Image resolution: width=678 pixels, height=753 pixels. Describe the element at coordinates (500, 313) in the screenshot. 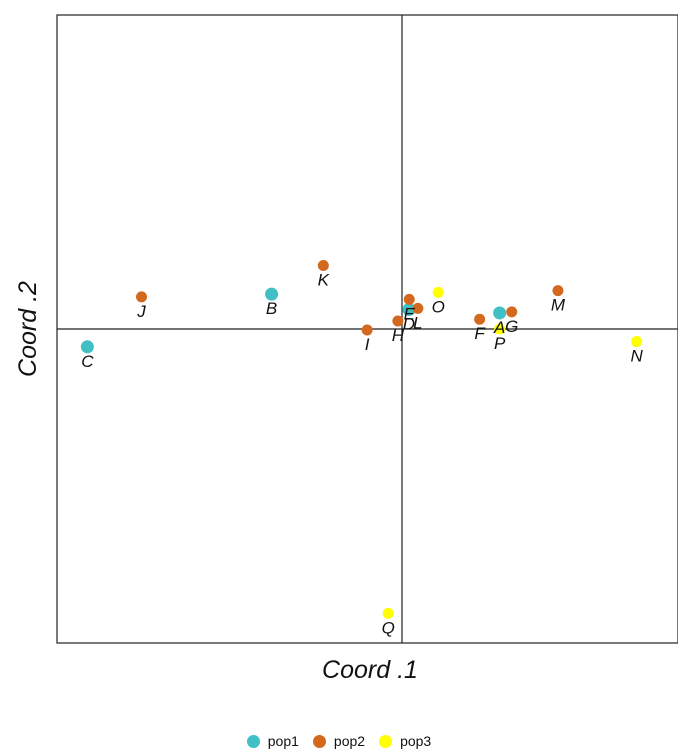

I see `point-A` at that location.